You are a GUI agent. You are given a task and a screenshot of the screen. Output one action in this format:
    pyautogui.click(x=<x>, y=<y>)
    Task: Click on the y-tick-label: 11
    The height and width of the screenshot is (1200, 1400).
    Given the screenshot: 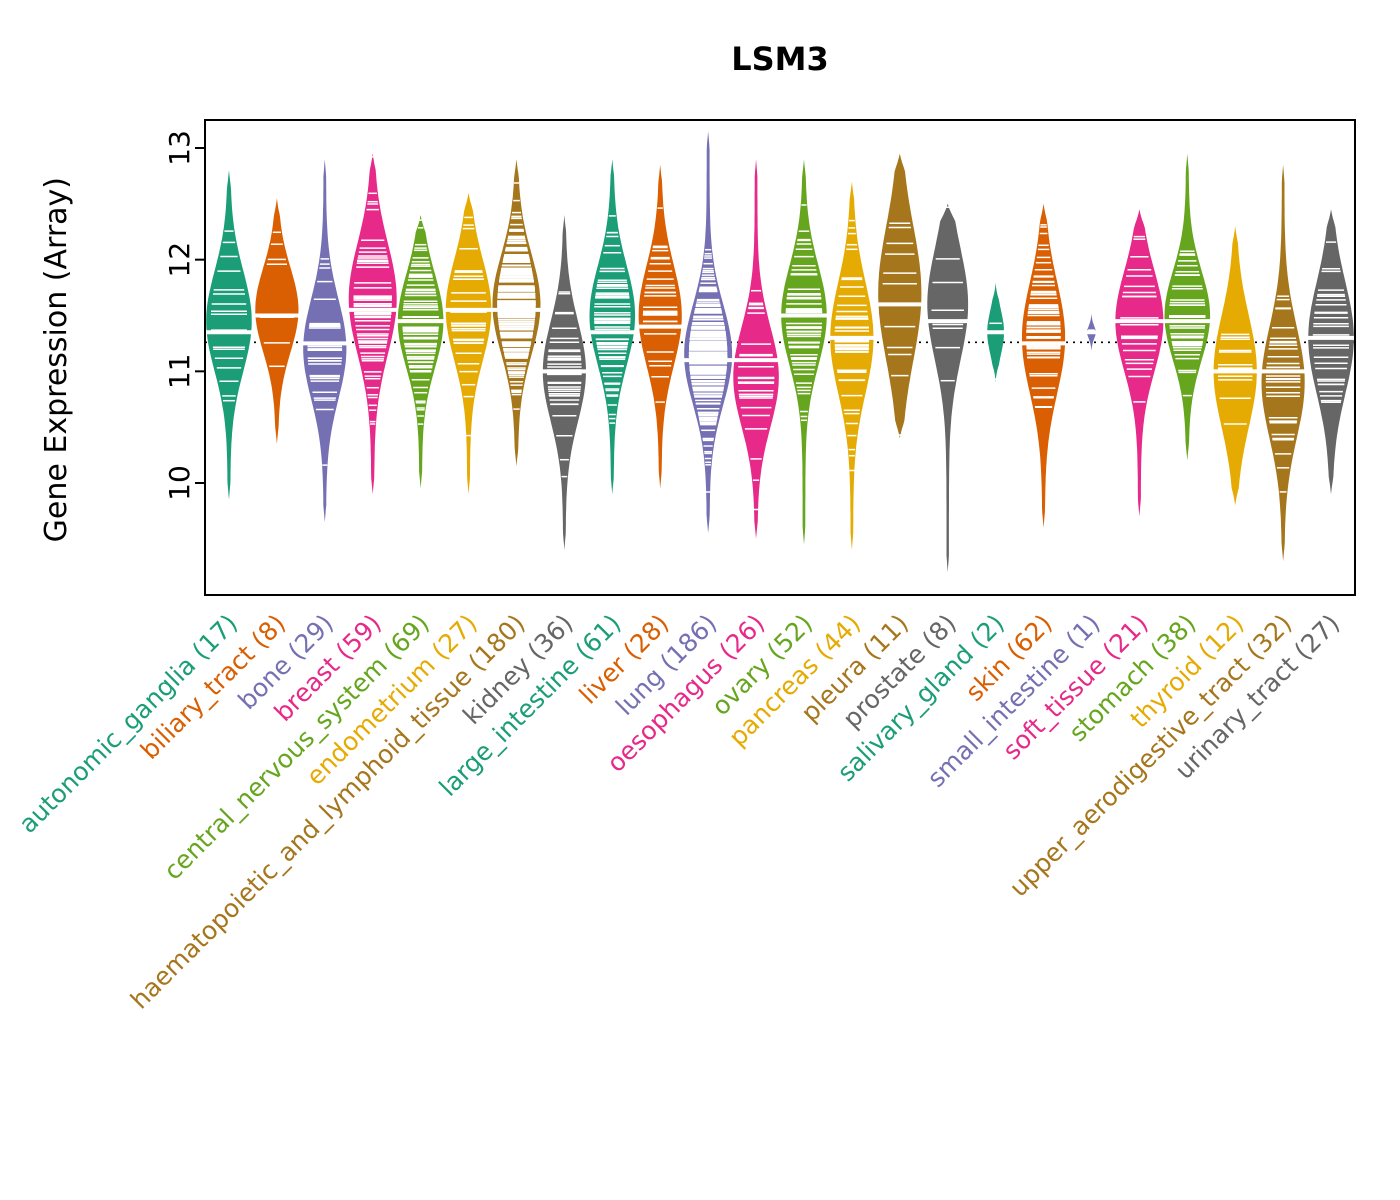 What is the action you would take?
    pyautogui.click(x=179, y=372)
    